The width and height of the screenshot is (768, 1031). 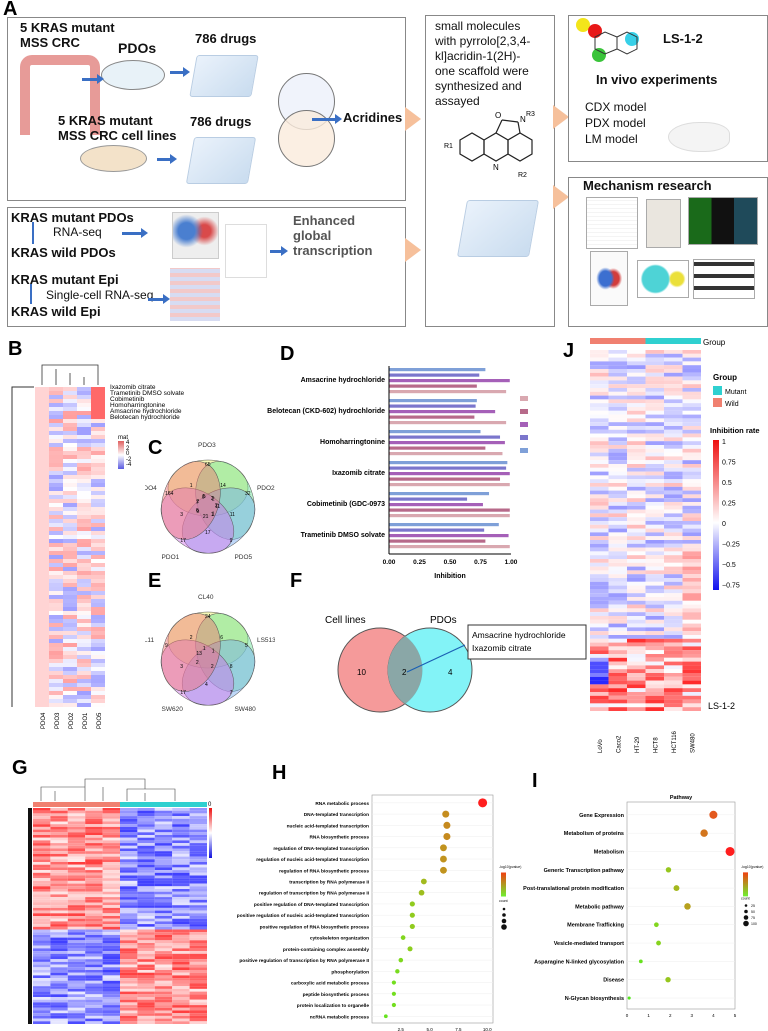 I want to click on callout-drug: Amsacrine hydrochloride, so click(x=519, y=635).